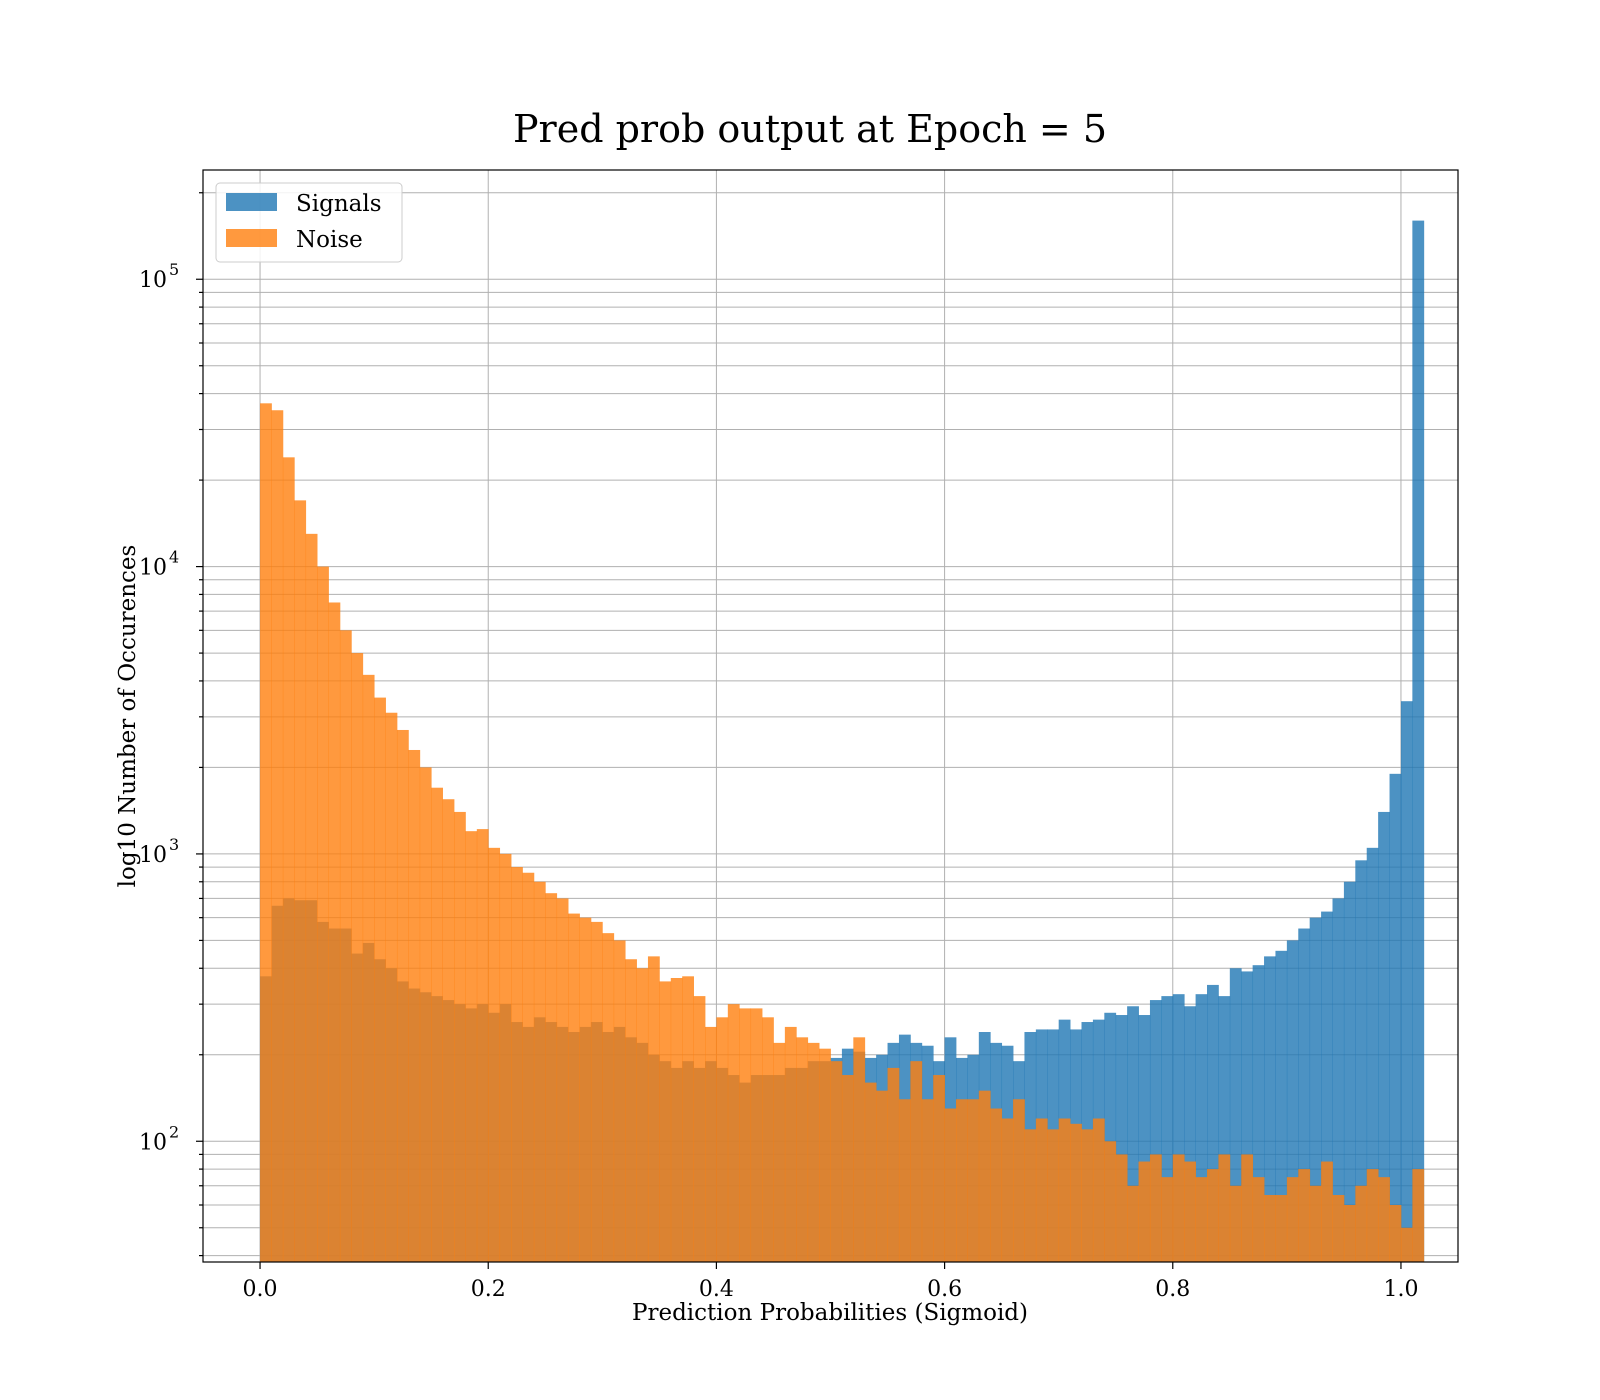 This screenshot has height=1400, width=1600. I want to click on legend-label-noise: Noise, so click(329, 240).